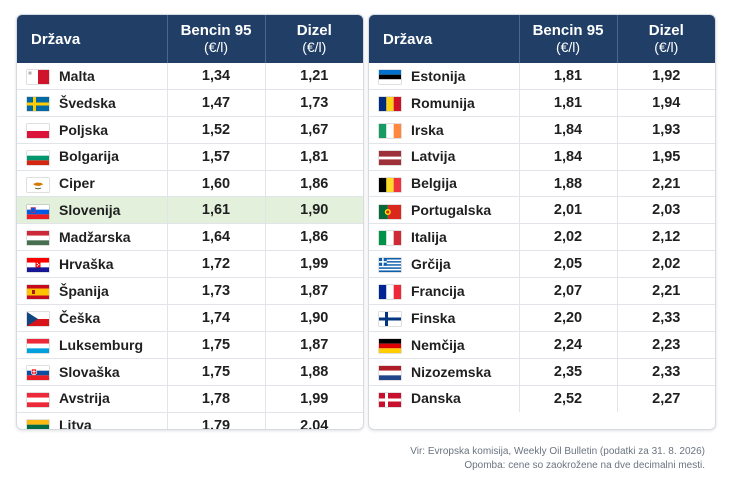 This screenshot has width=729, height=486. I want to click on country-name: Malta, so click(77, 75).